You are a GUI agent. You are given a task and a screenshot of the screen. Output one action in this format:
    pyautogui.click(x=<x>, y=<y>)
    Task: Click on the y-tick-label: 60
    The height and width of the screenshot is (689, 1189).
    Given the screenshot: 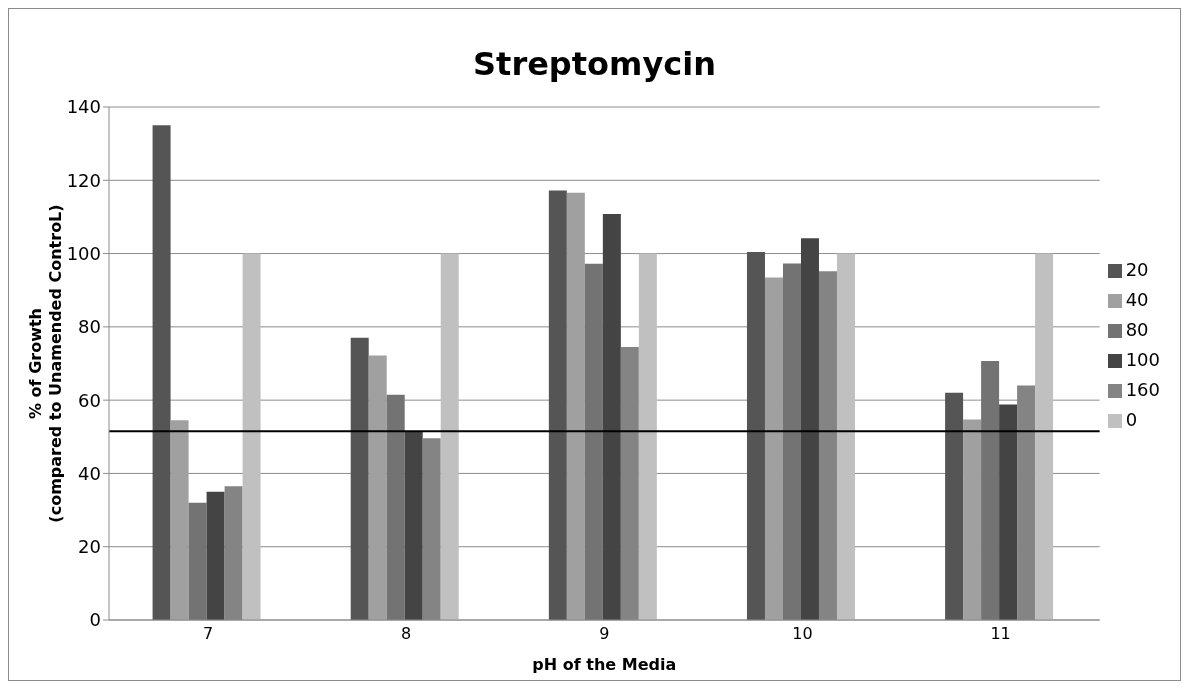 What is the action you would take?
    pyautogui.click(x=89, y=400)
    